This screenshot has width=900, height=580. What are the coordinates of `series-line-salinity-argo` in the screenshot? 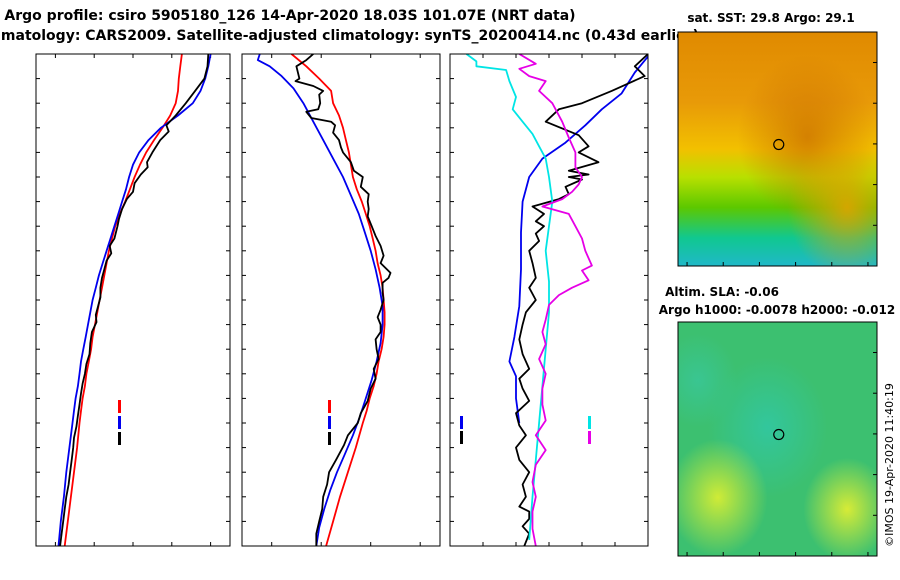 It's located at (555, 300).